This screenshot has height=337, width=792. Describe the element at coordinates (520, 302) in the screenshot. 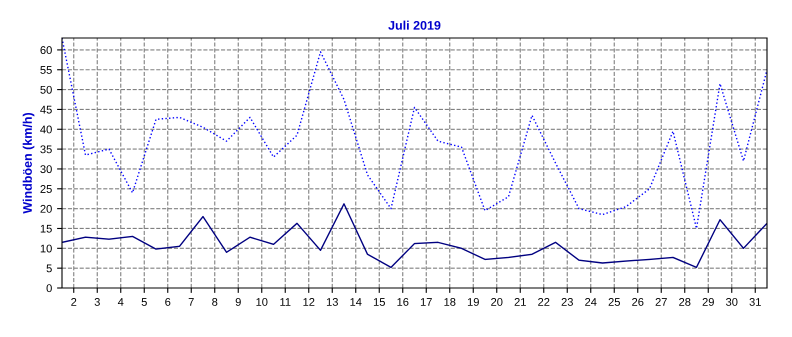

I see `x-tick-label: 21` at that location.